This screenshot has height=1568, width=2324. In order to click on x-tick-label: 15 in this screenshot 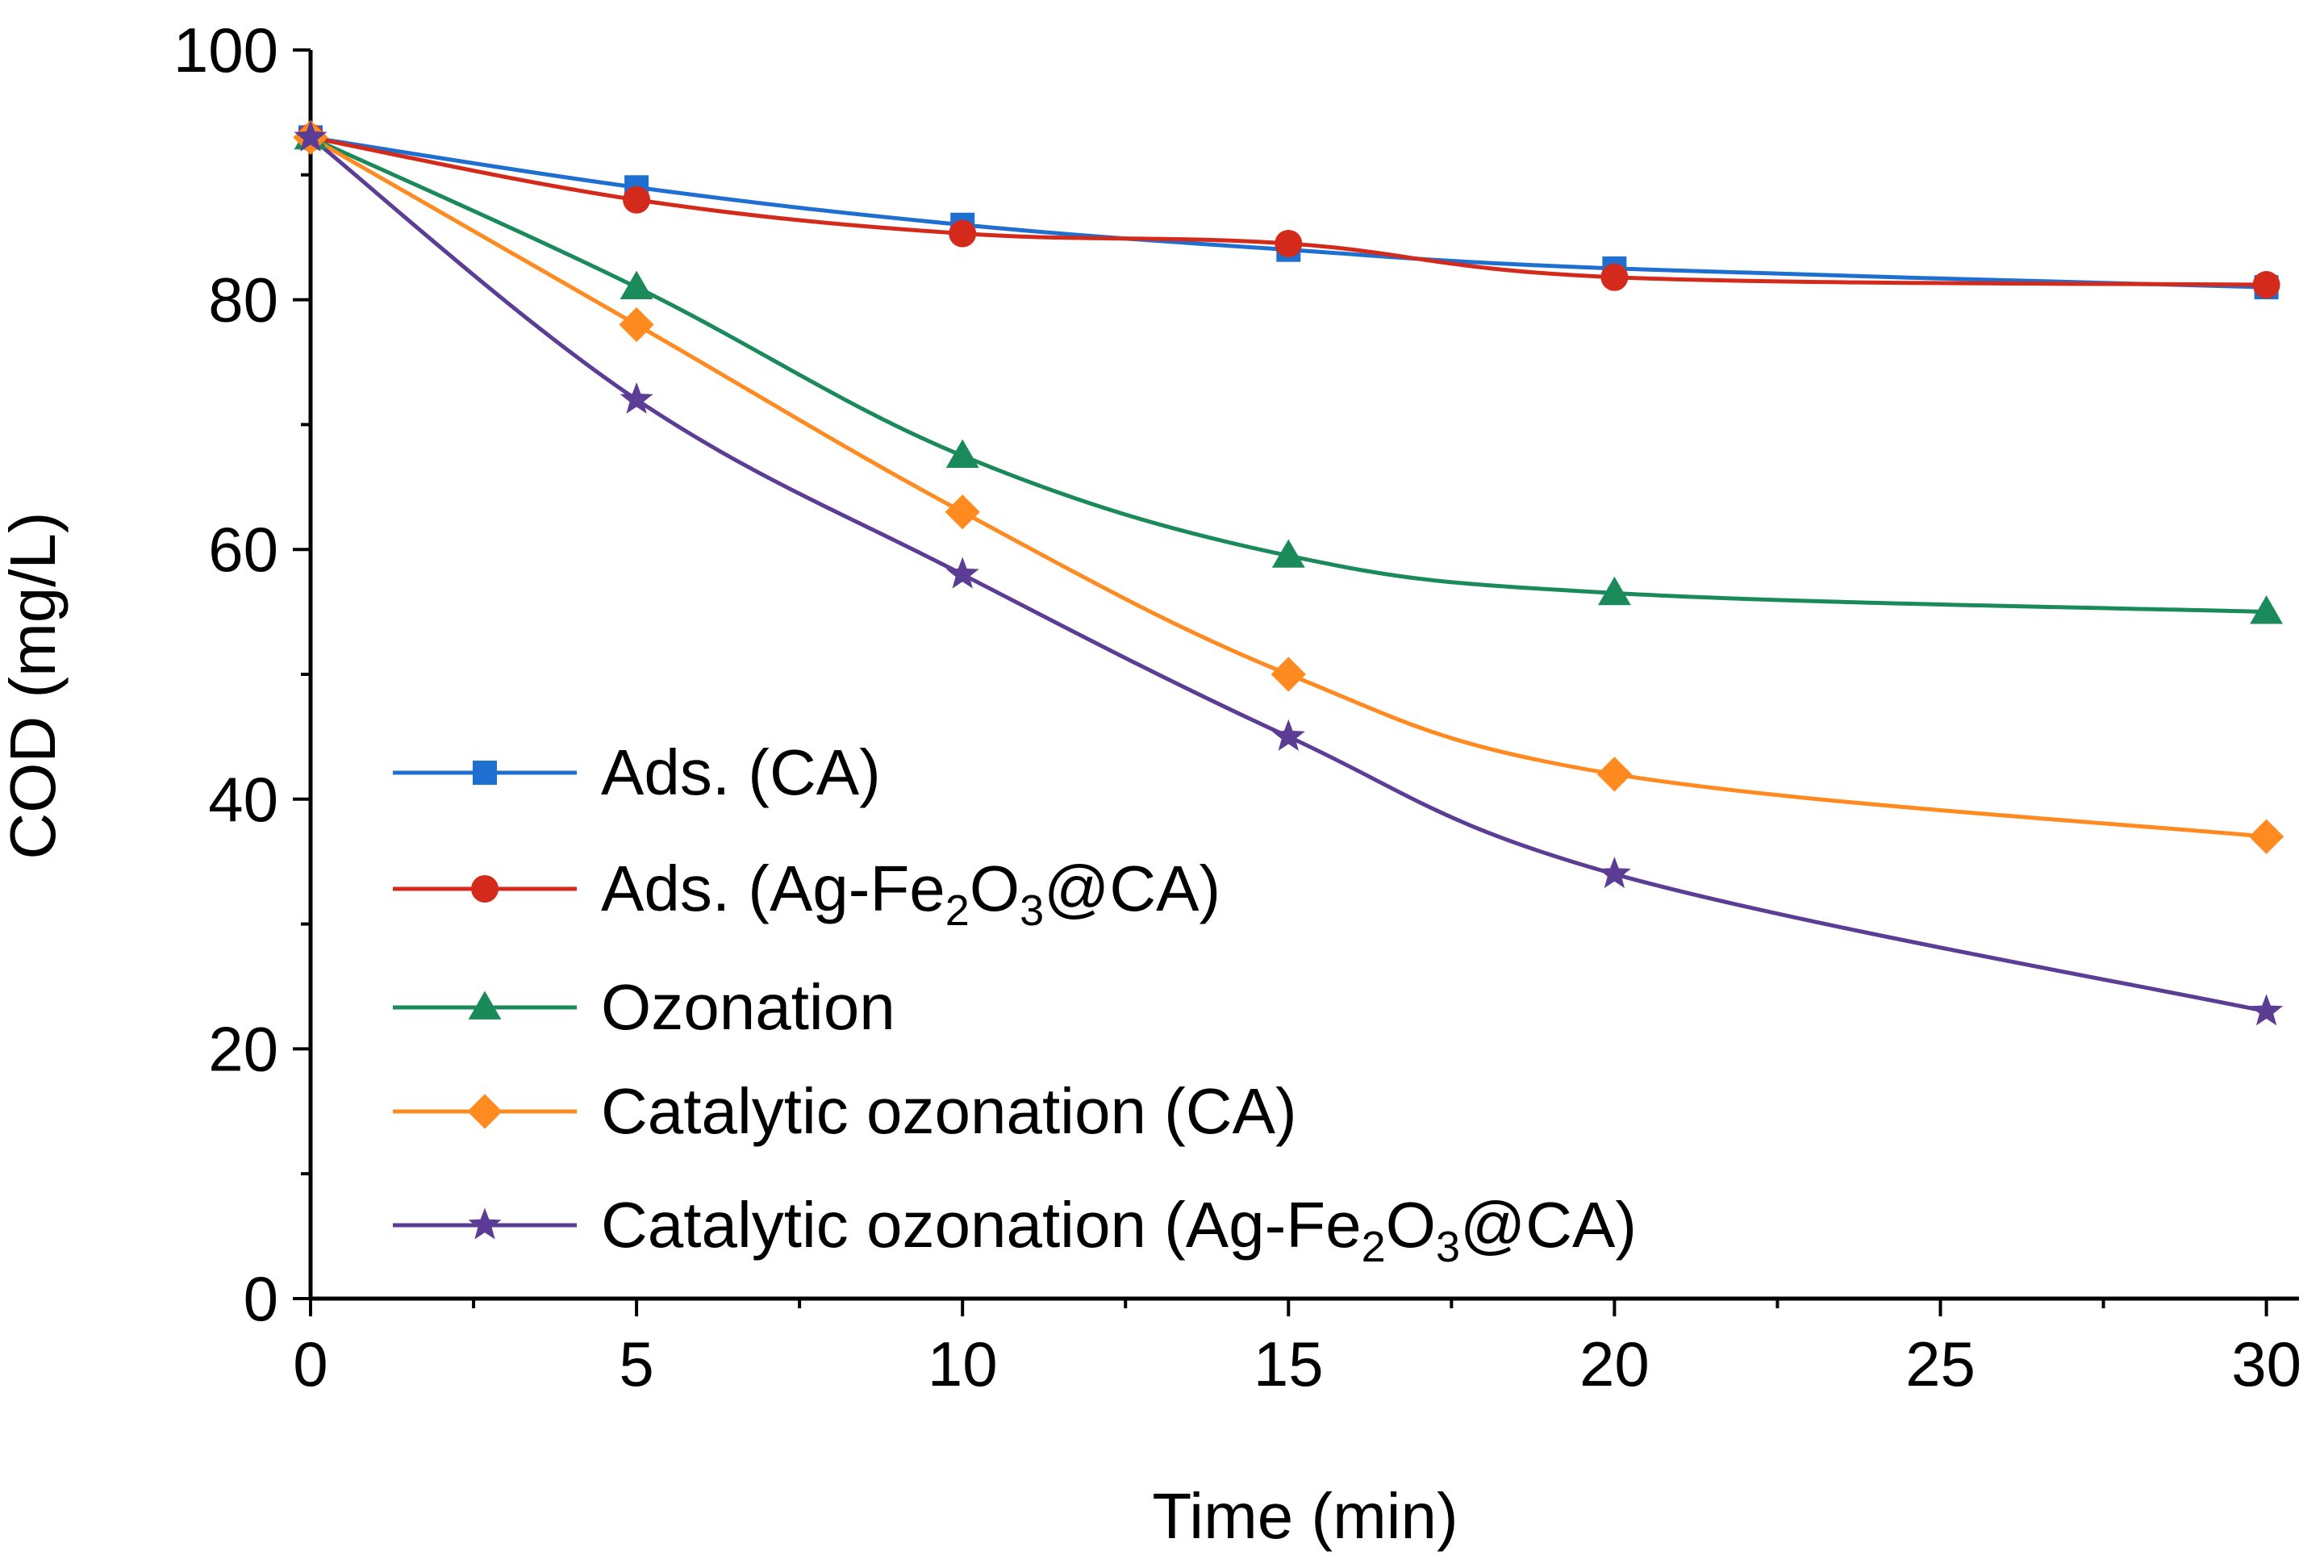, I will do `click(1289, 1363)`.